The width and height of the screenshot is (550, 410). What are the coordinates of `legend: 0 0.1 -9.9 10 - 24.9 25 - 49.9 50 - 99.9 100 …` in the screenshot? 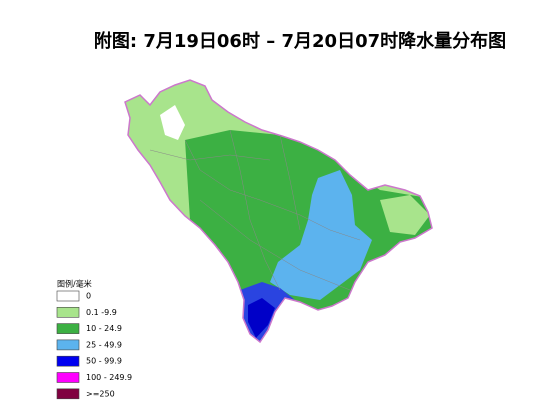 It's located at (94, 345).